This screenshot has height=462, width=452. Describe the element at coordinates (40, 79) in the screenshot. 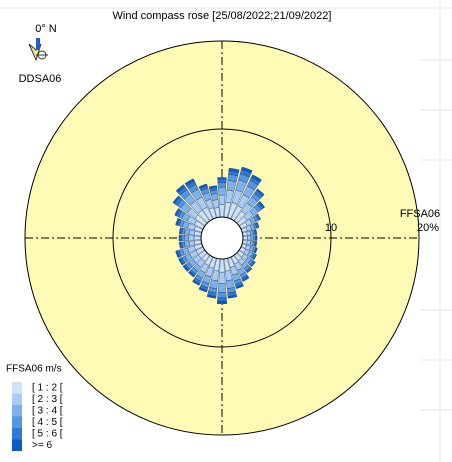

I see `direction-label: DDSA06` at that location.